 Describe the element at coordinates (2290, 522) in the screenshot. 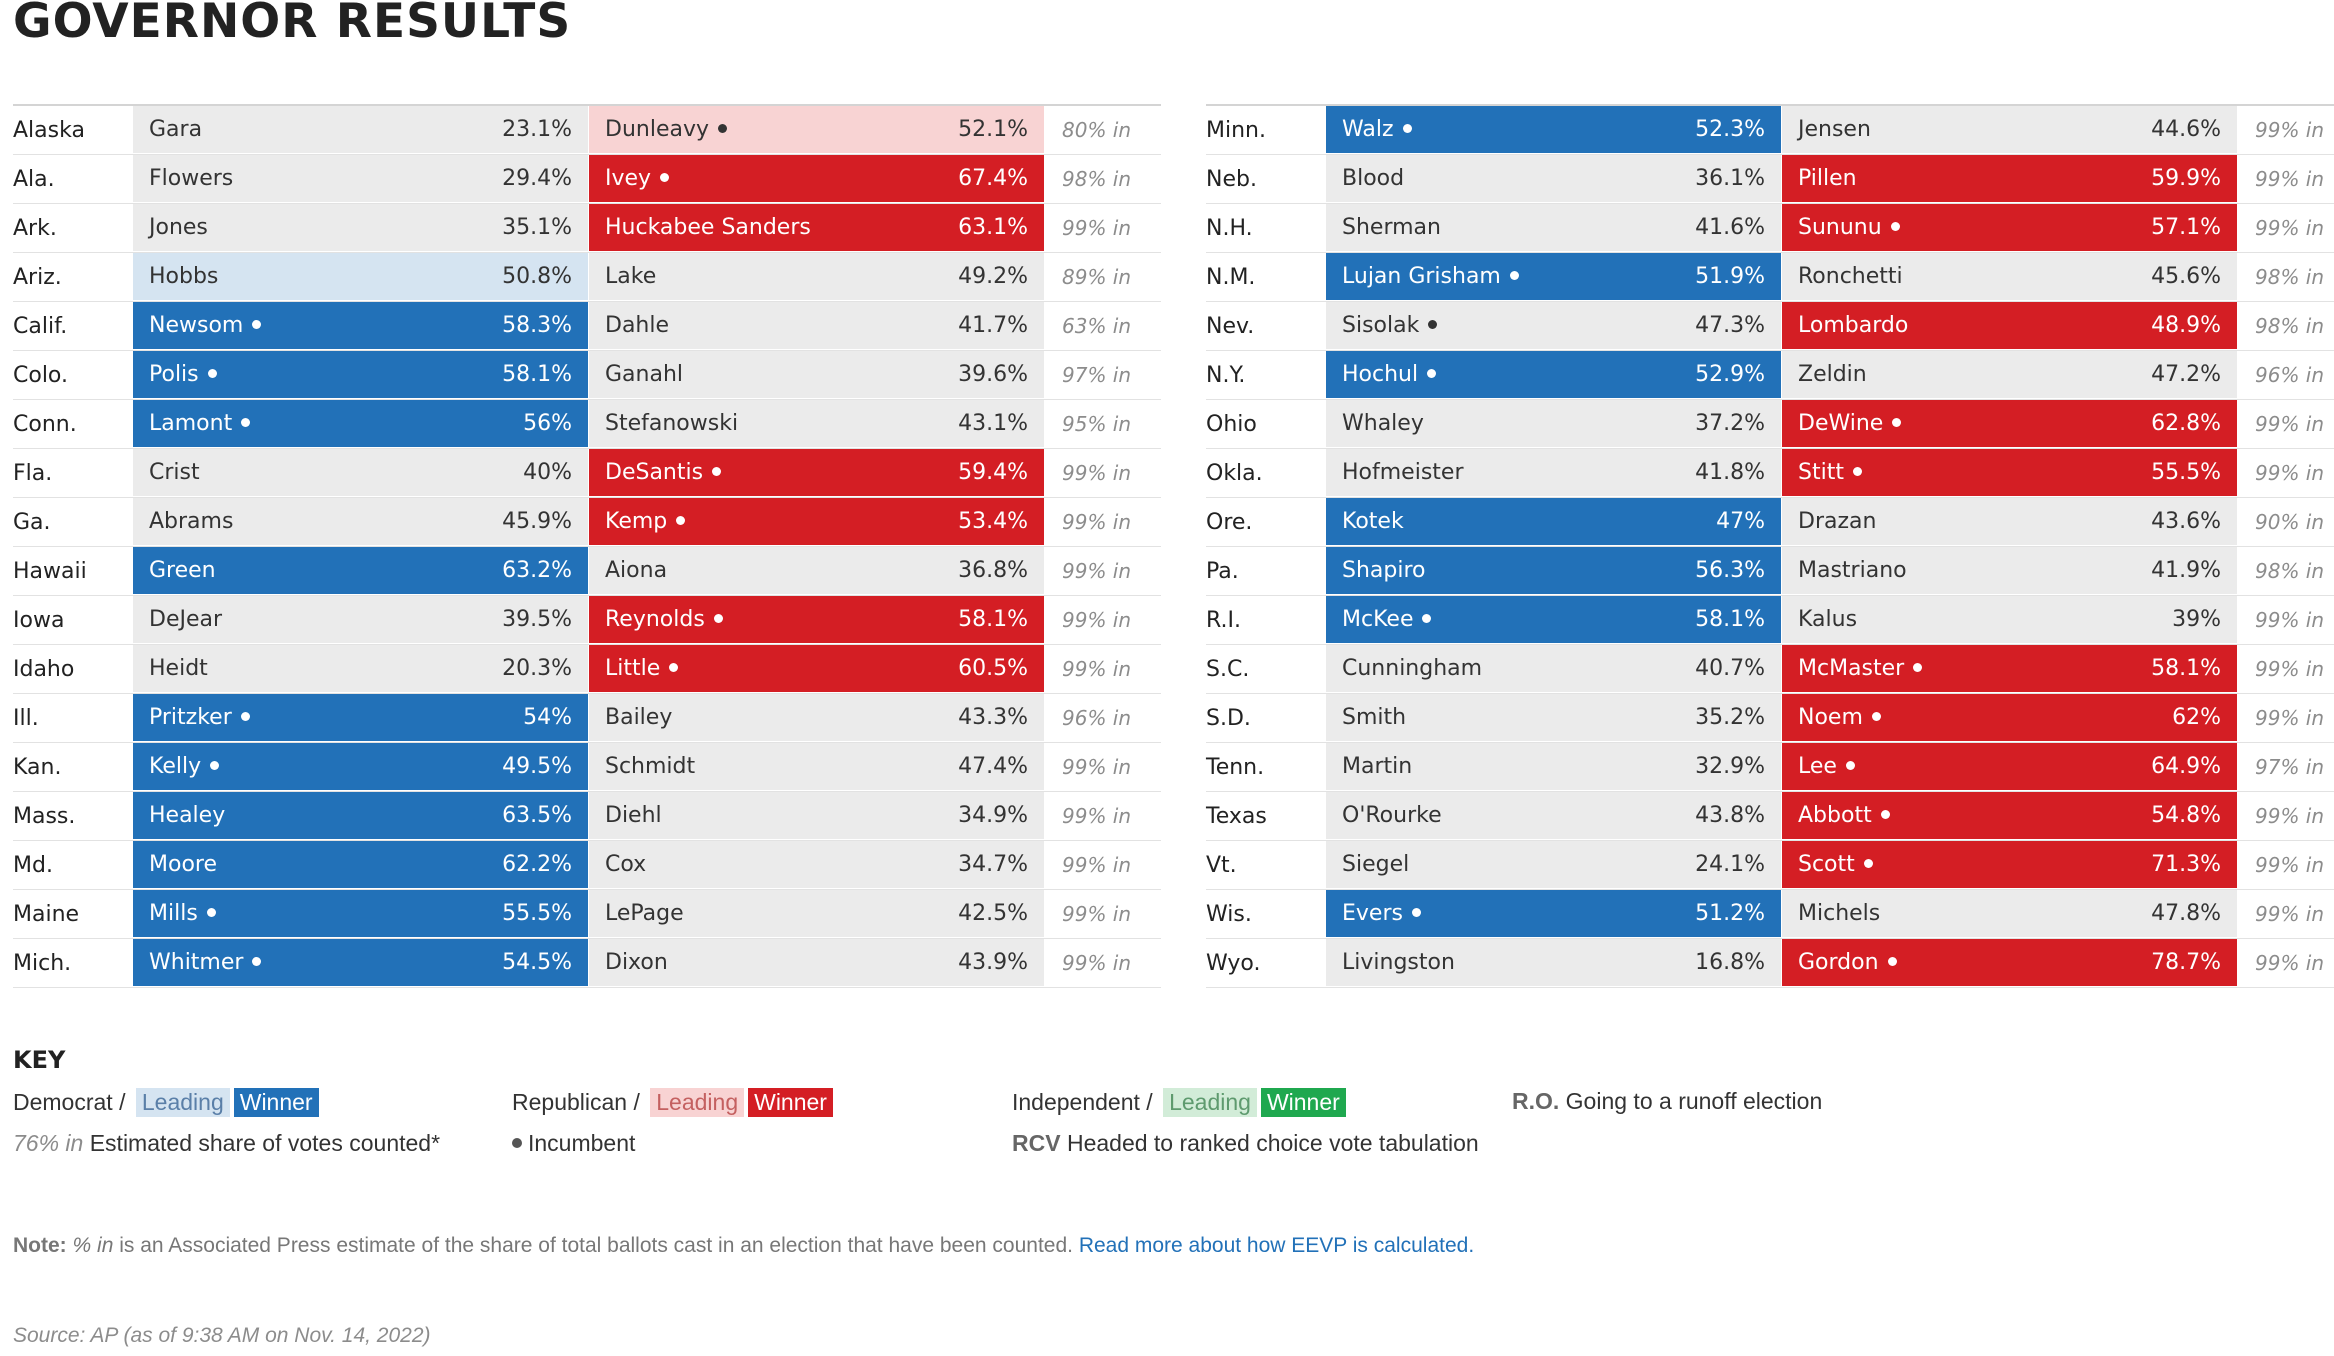

I see `pct-reporting: 90% in` at that location.